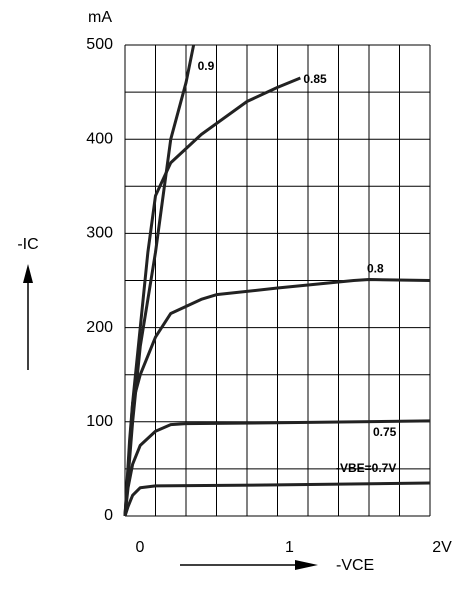  What do you see at coordinates (289, 547) in the screenshot?
I see `x-tick-label: 1` at bounding box center [289, 547].